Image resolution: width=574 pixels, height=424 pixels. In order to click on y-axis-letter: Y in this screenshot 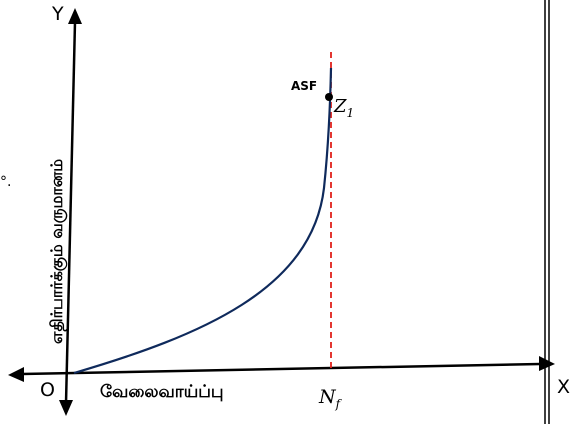, I will do `click(57, 14)`.